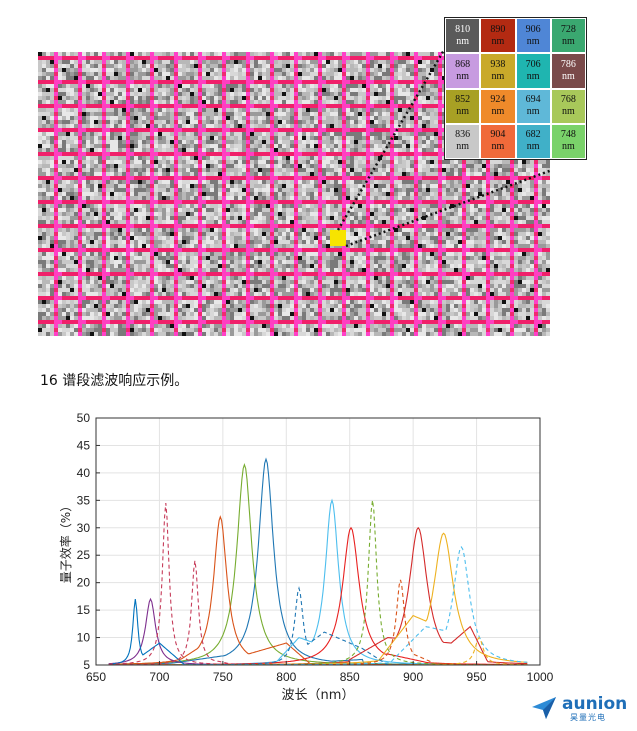 Image resolution: width=637 pixels, height=731 pixels. What do you see at coordinates (498, 29) in the screenshot?
I see `filter-wavelength: 890` at bounding box center [498, 29].